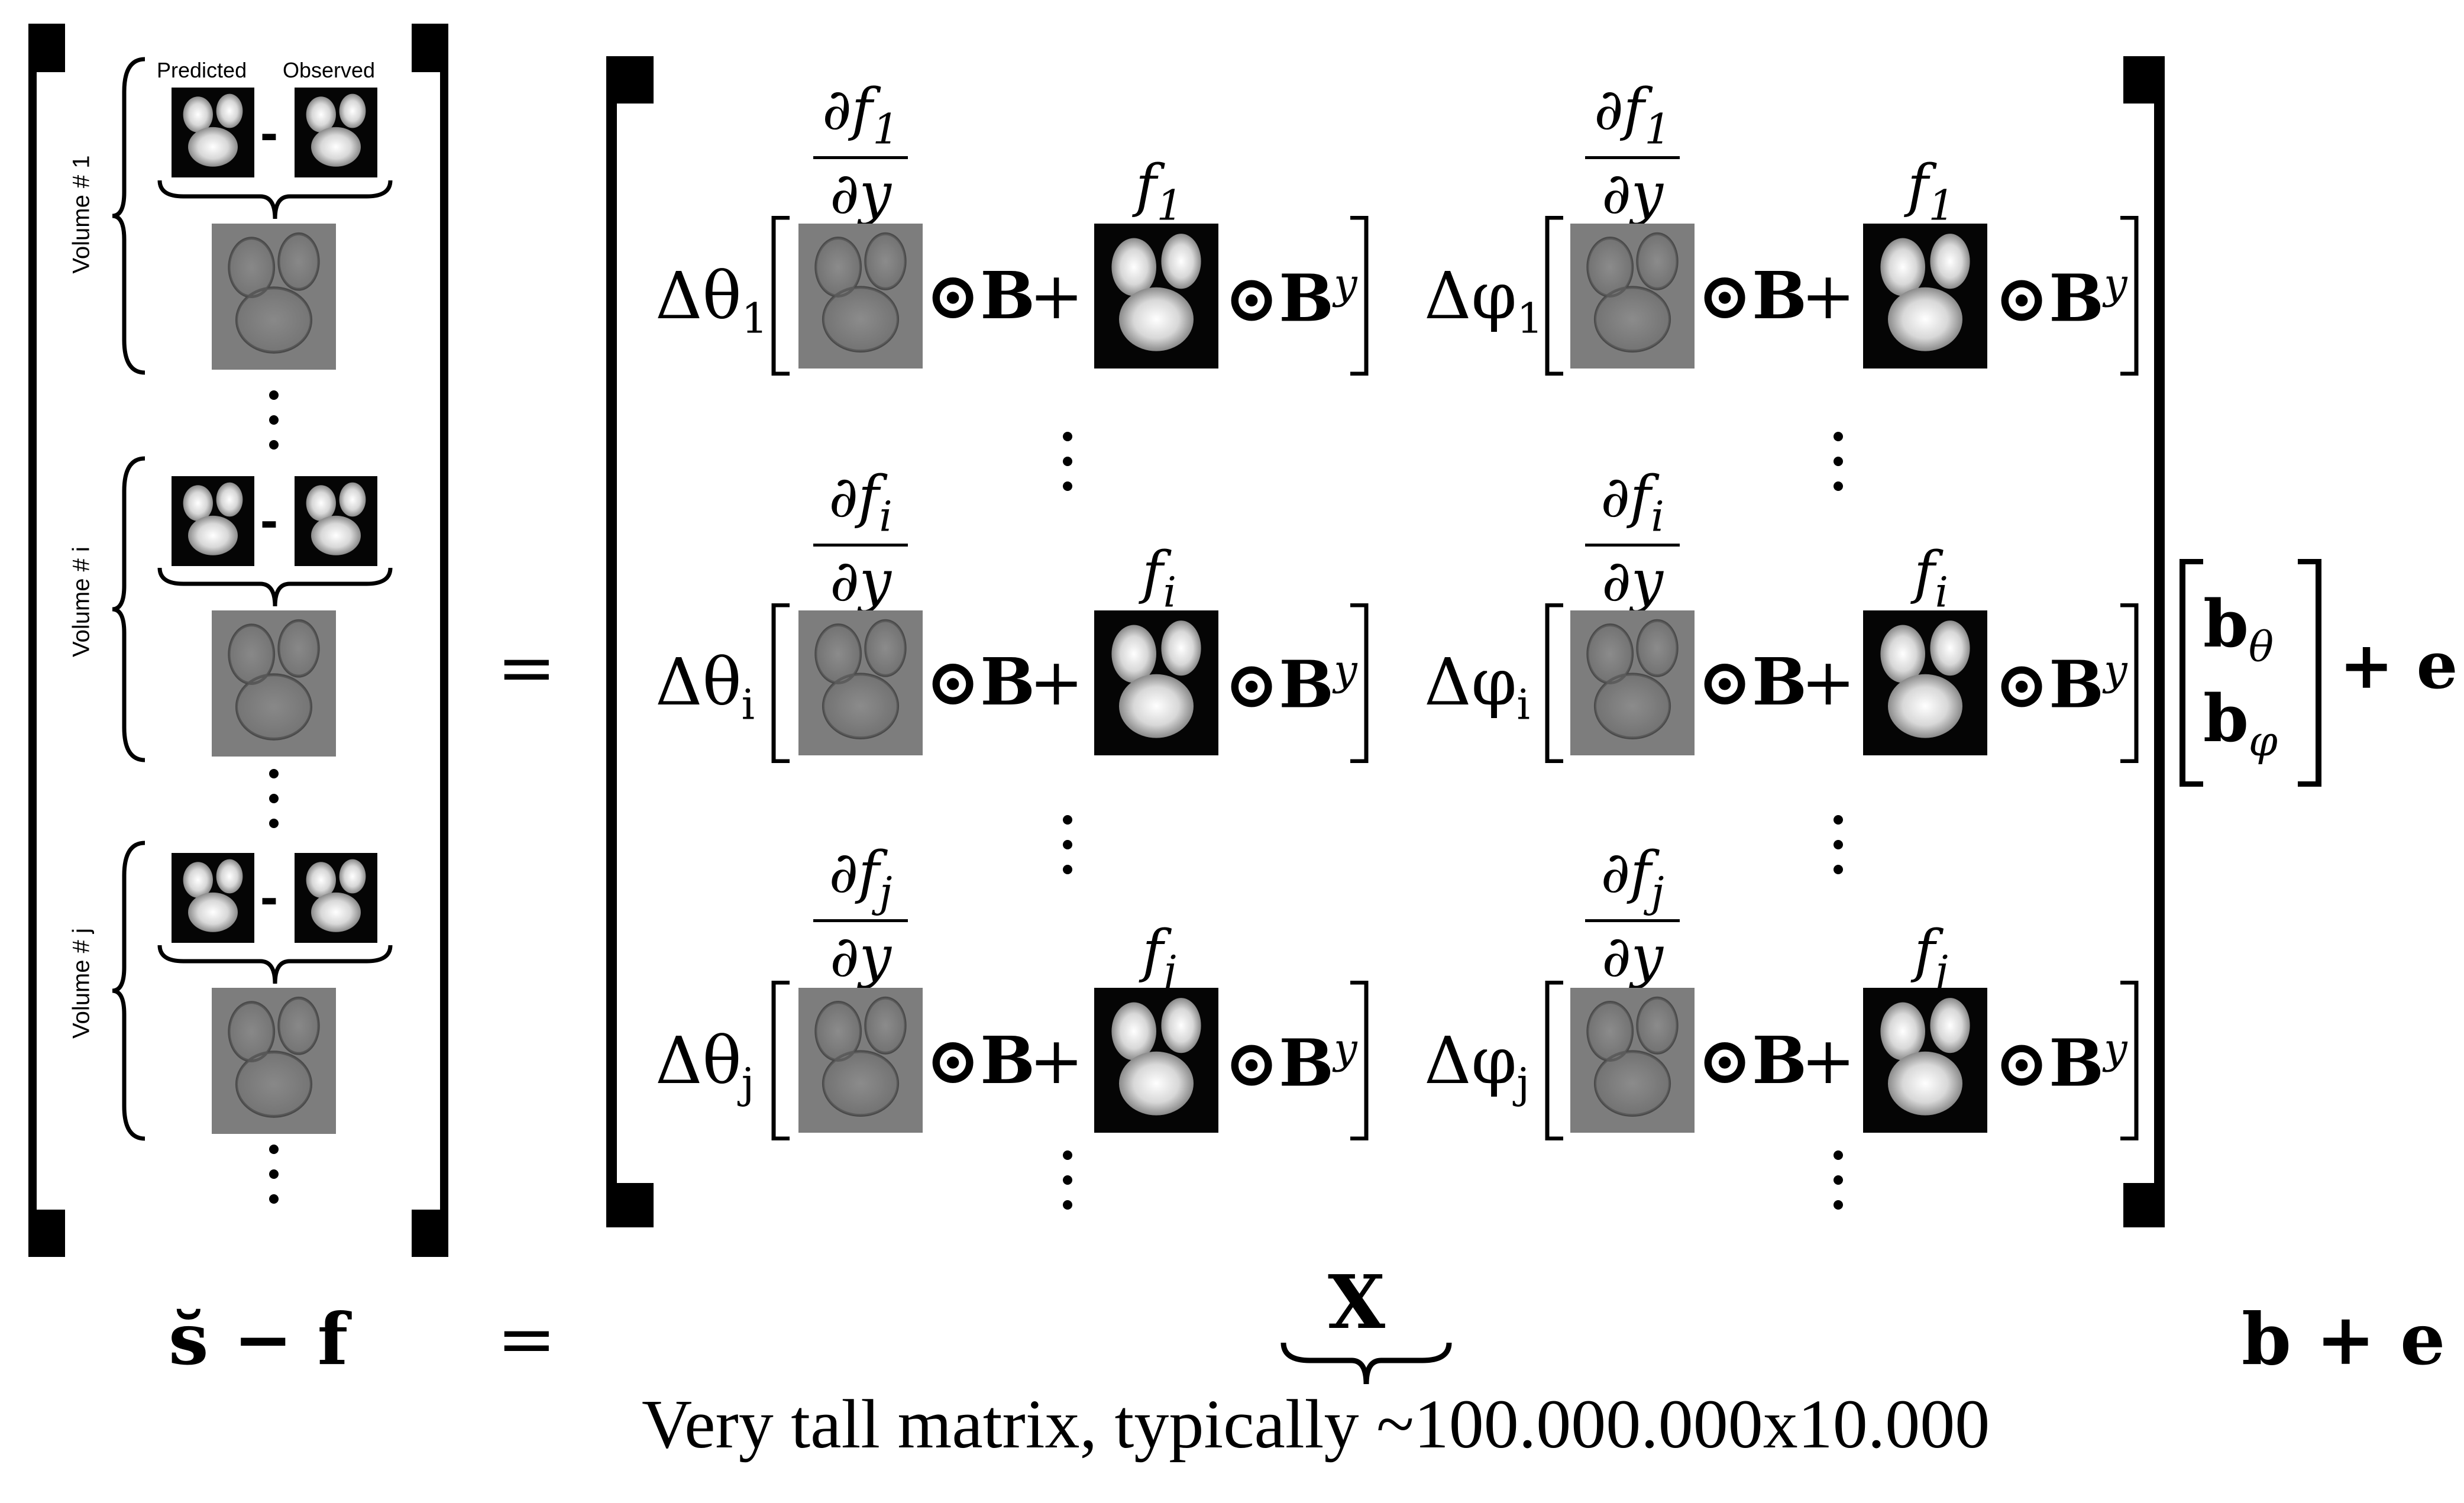 Image resolution: width=2464 pixels, height=1503 pixels. Describe the element at coordinates (336, 898) in the screenshot. I see `observed-image-j` at that location.